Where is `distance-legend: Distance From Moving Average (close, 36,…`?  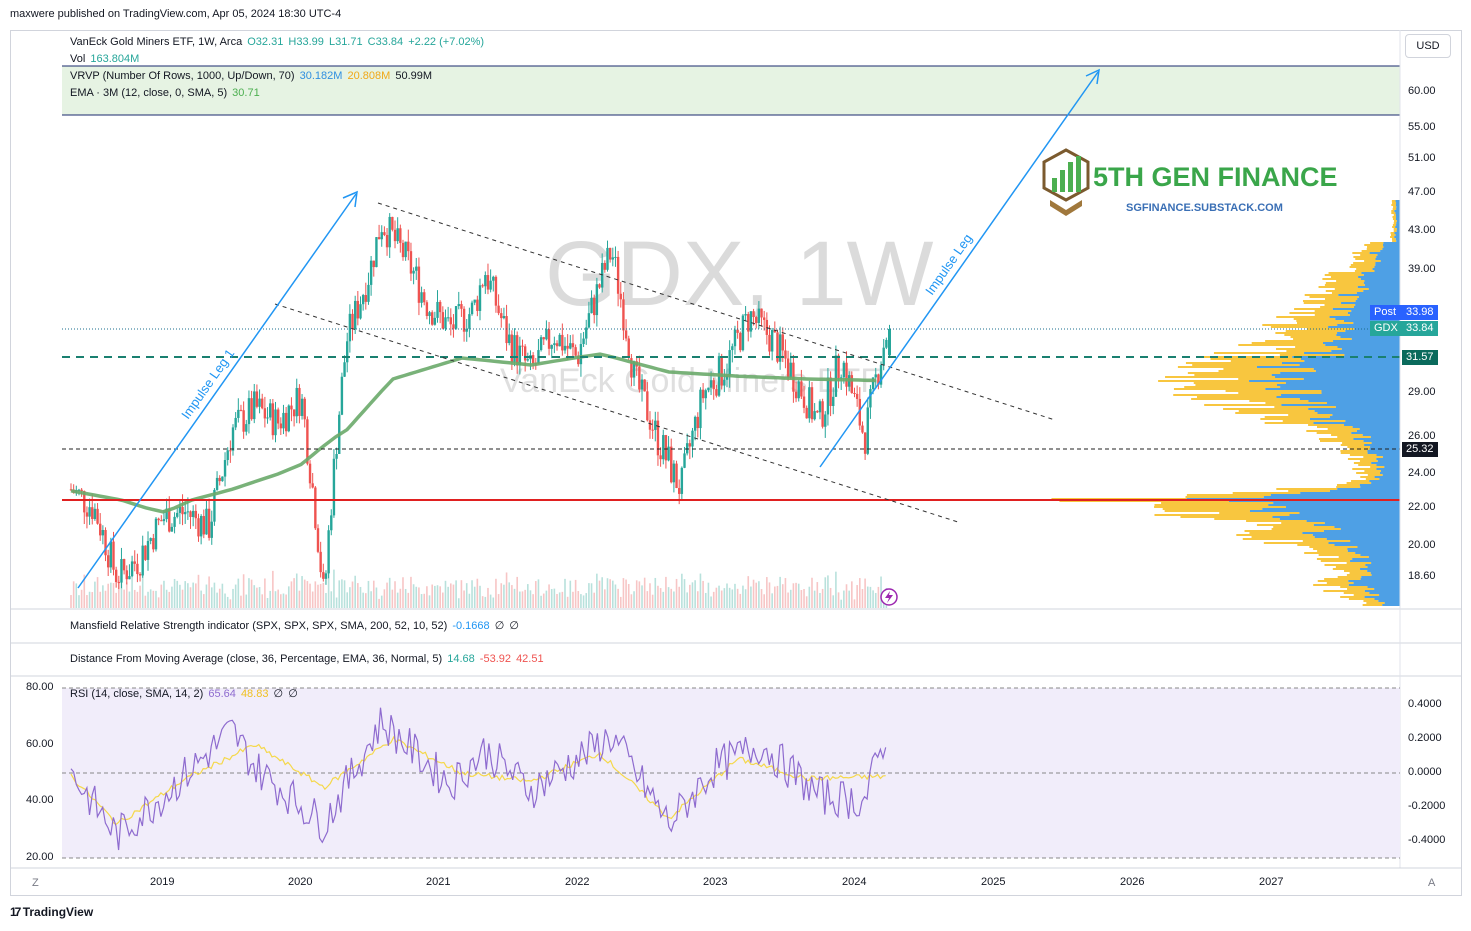
distance-legend: Distance From Moving Average (close, 36,… is located at coordinates (308, 659).